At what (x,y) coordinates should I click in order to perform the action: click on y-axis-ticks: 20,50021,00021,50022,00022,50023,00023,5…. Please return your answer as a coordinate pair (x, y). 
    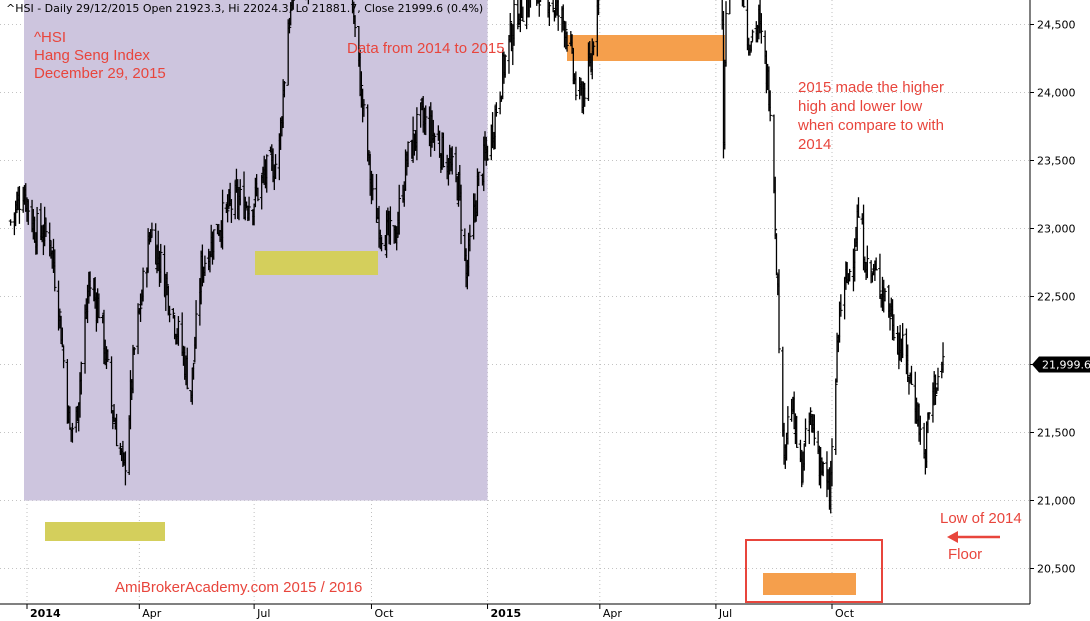
    Looking at the image, I should click on (1053, 297).